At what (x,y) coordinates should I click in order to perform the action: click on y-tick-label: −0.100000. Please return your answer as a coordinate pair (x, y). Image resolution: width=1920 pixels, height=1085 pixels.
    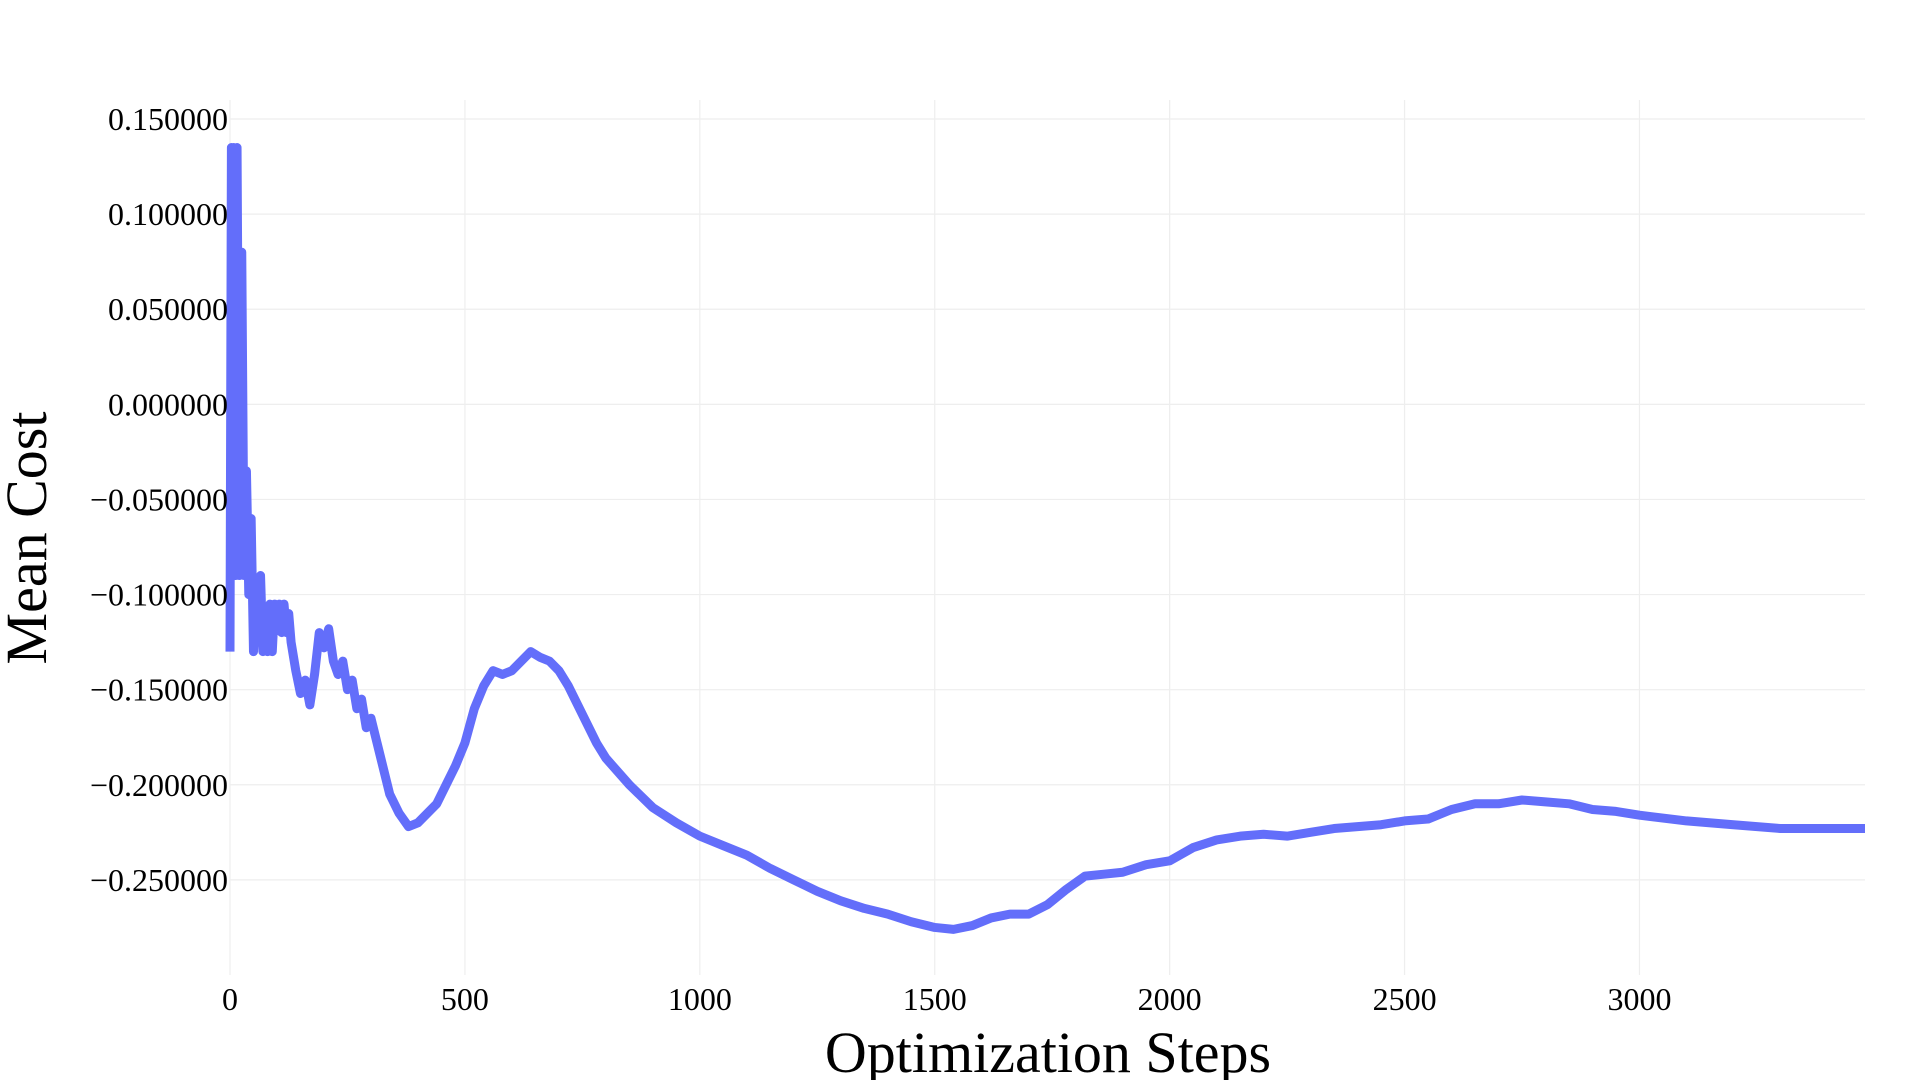
    Looking at the image, I should click on (159, 595).